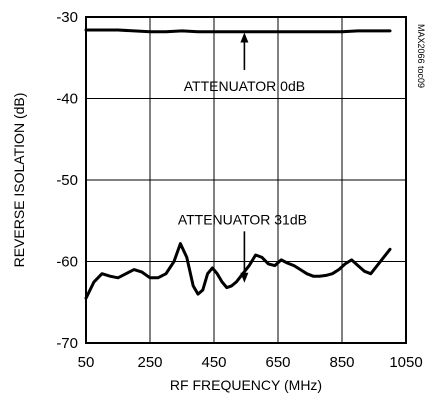  What do you see at coordinates (421, 56) in the screenshot?
I see `figure-code: MAX2066 toc09` at bounding box center [421, 56].